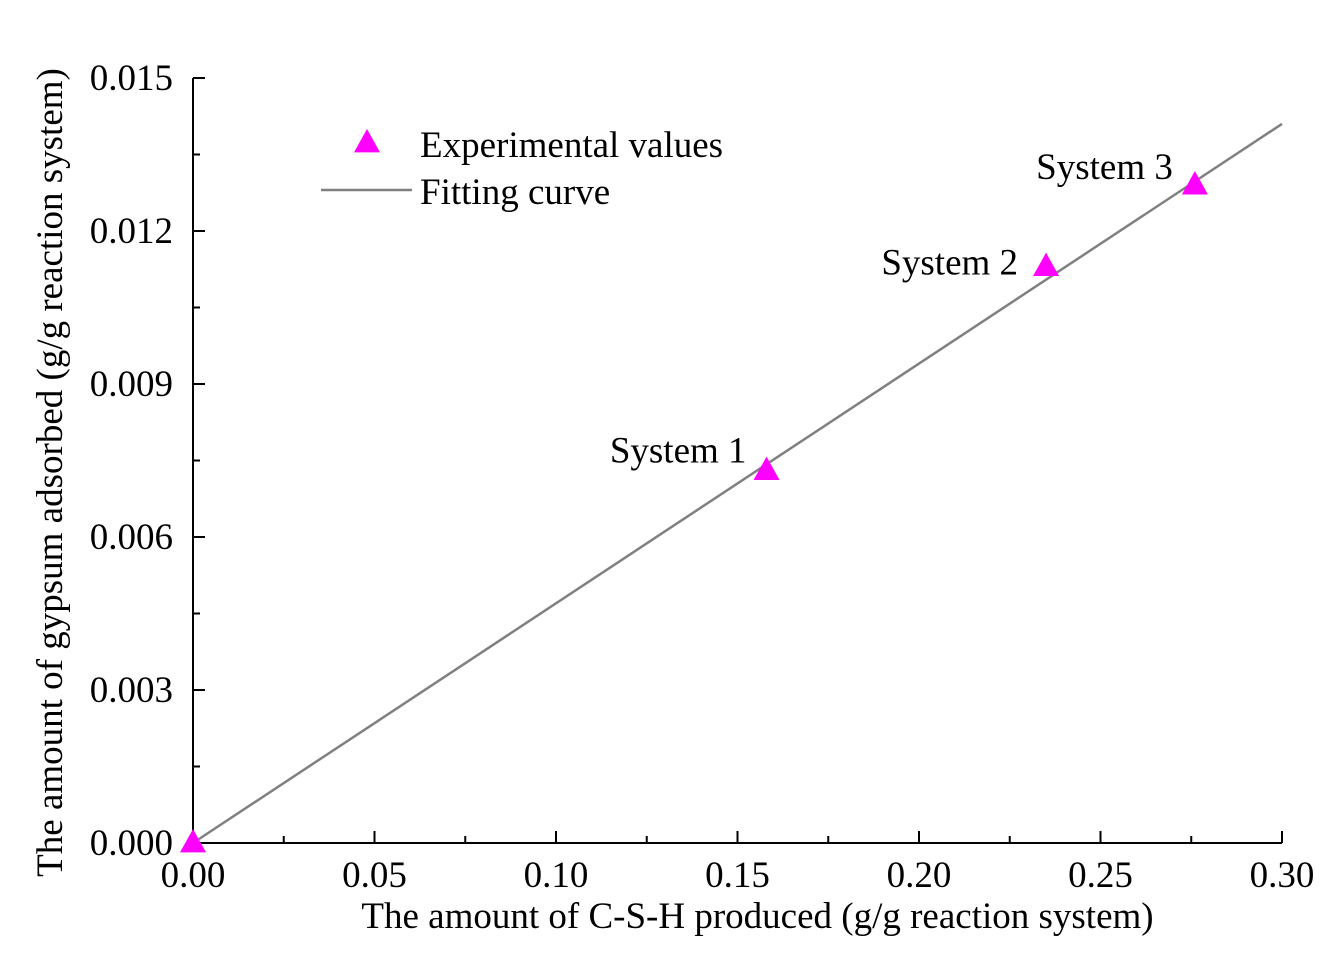  What do you see at coordinates (131, 384) in the screenshot?
I see `y-tick-label: 0.009` at bounding box center [131, 384].